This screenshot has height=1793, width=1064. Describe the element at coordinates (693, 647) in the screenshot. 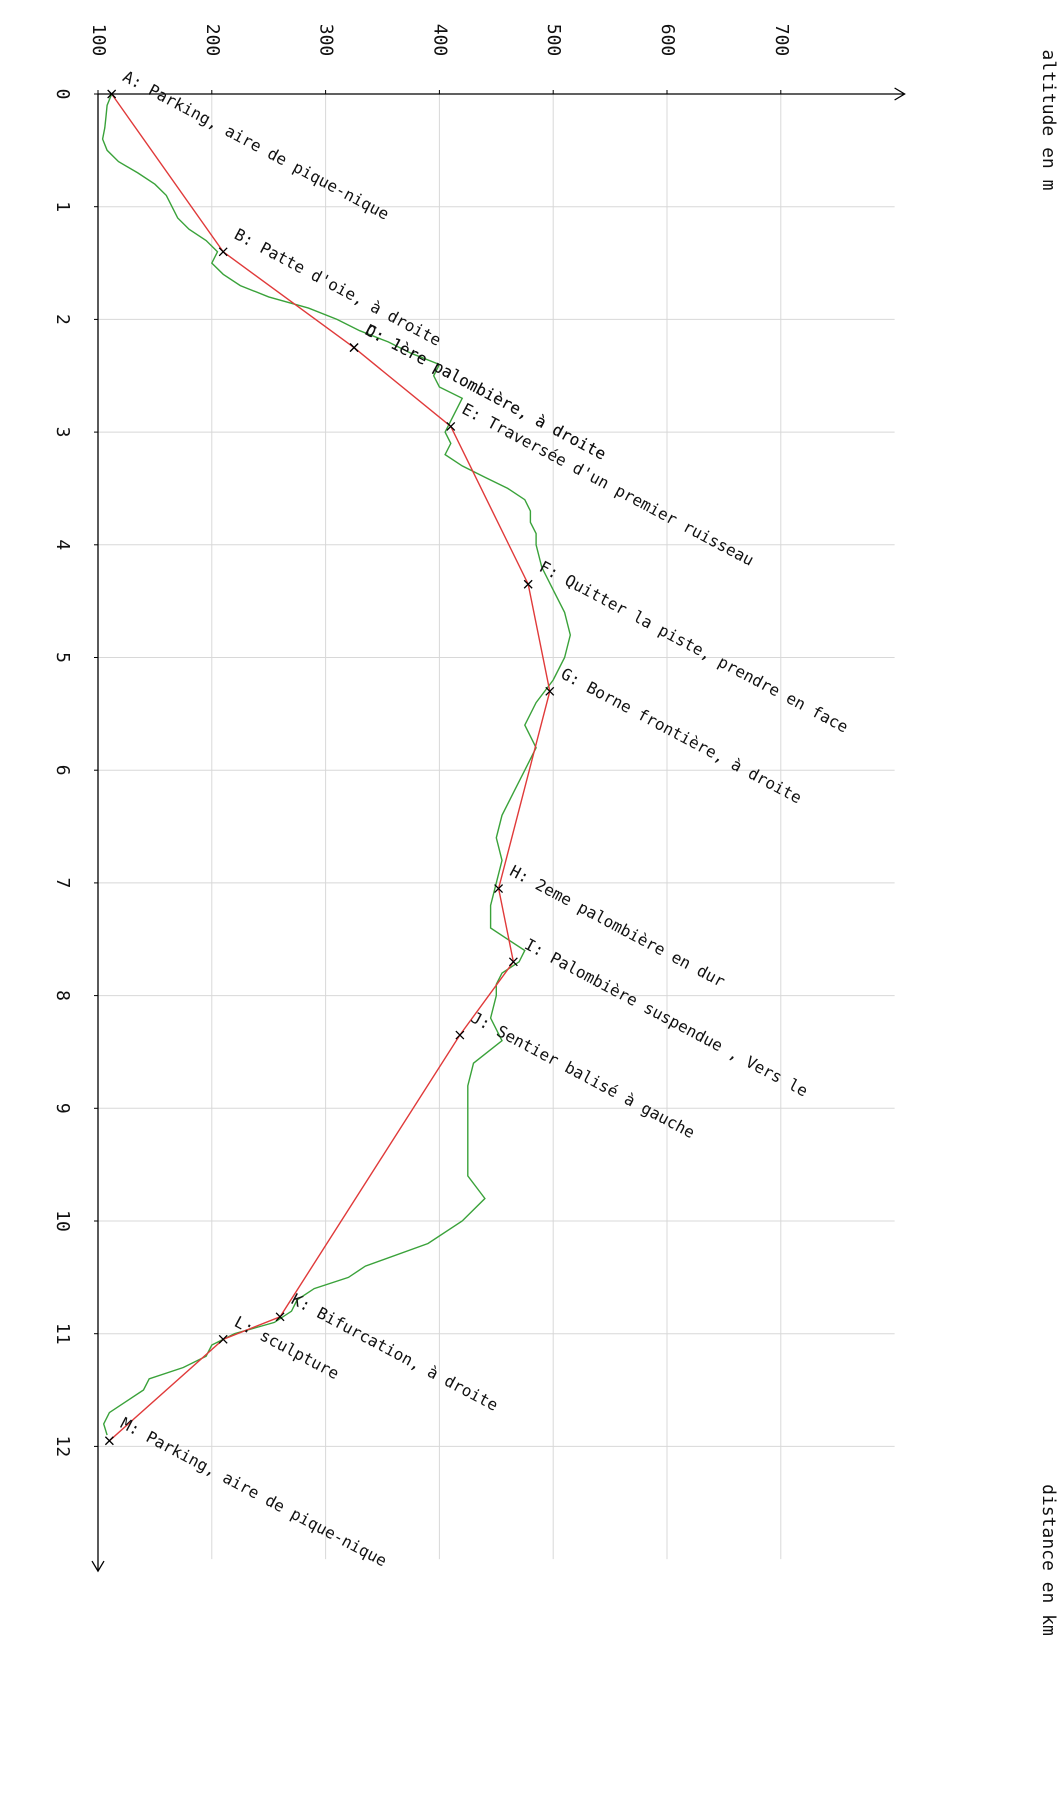

I see `waypoint-label: F: Quitter la piste, prendre en face` at that location.